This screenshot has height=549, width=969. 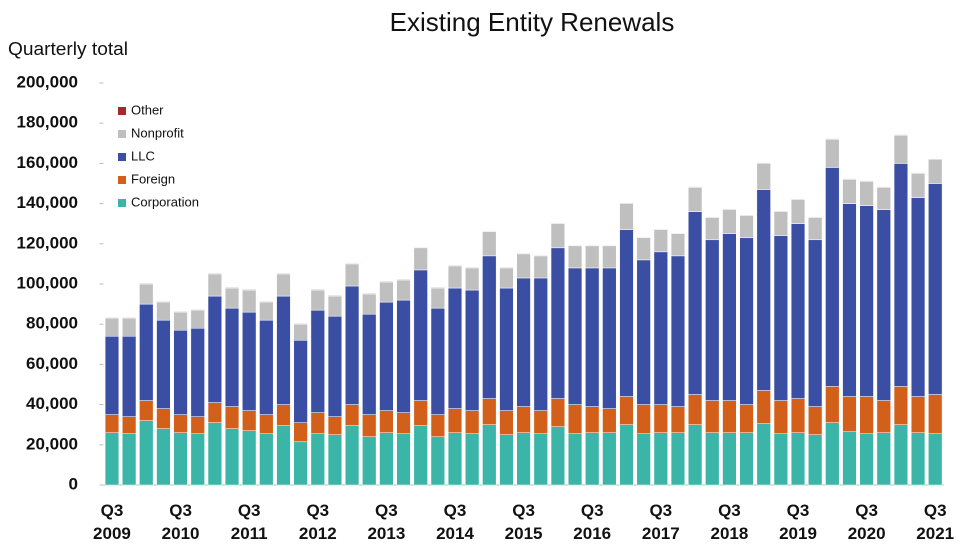 What do you see at coordinates (52, 323) in the screenshot?
I see `y-tick-label: 80,000` at bounding box center [52, 323].